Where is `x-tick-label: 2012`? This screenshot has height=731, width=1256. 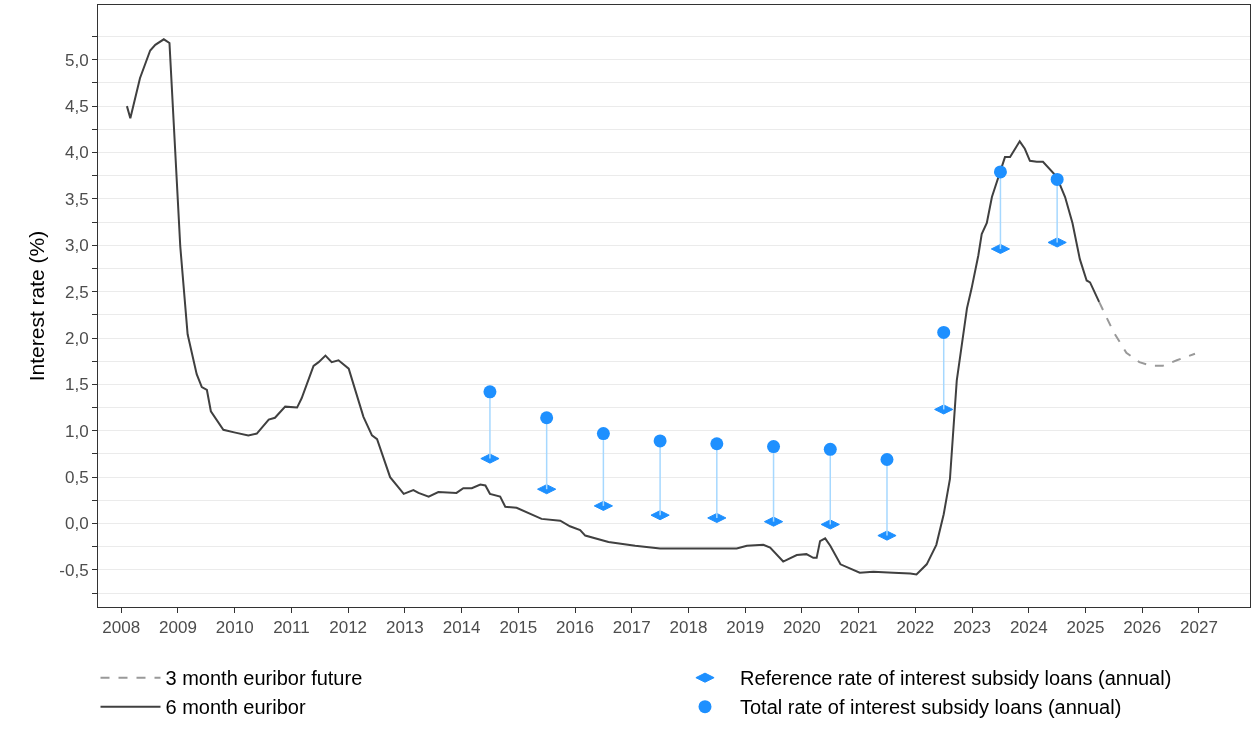 x-tick-label: 2012 is located at coordinates (348, 628).